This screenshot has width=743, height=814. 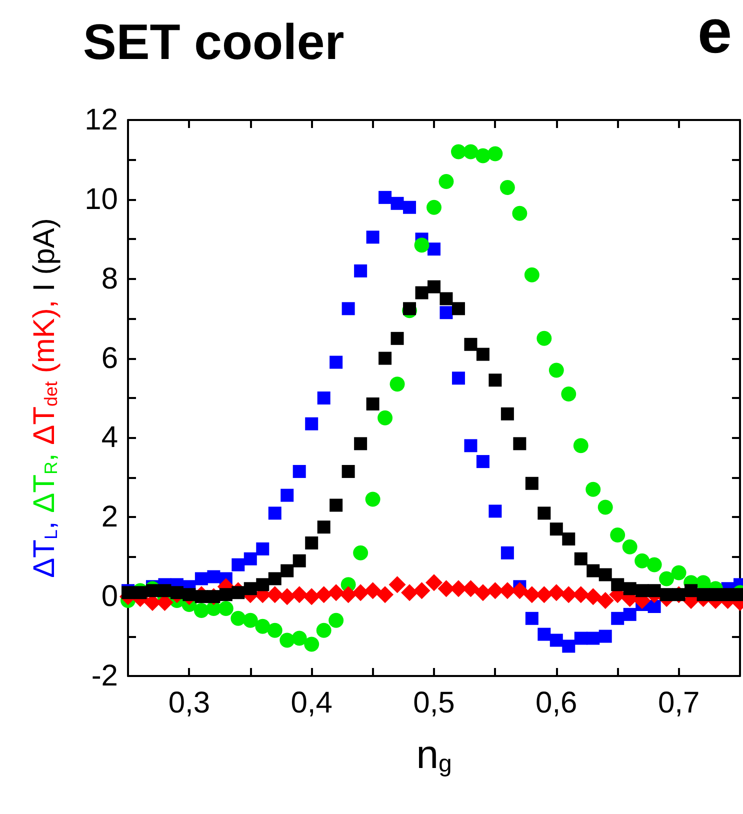 I want to click on y-tick-label: 0, so click(x=109, y=597).